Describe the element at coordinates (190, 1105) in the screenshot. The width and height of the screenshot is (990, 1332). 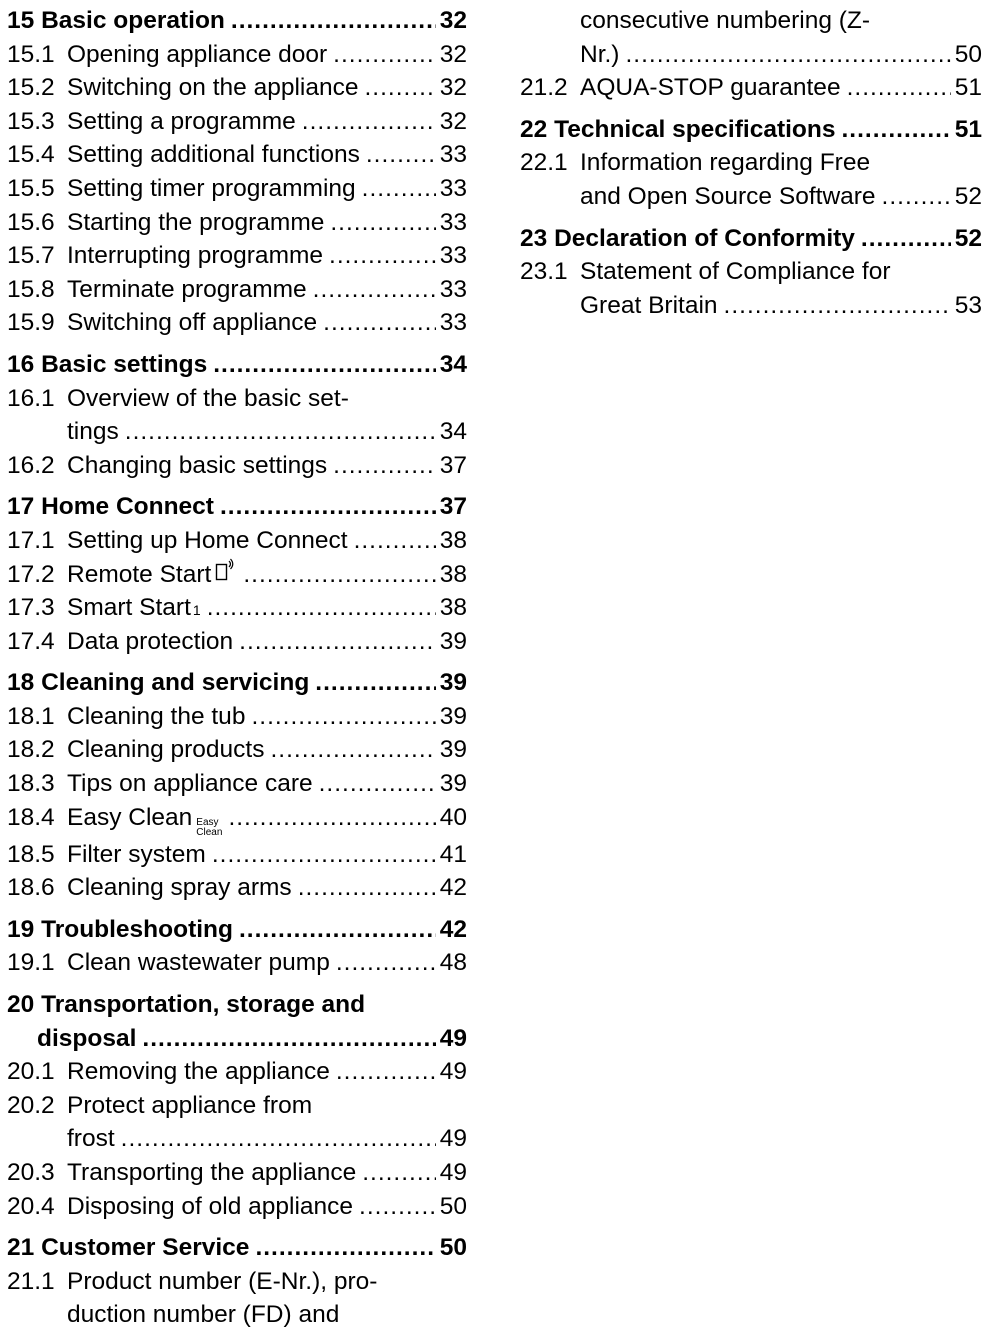
I see `section-title: Protect appliance from` at that location.